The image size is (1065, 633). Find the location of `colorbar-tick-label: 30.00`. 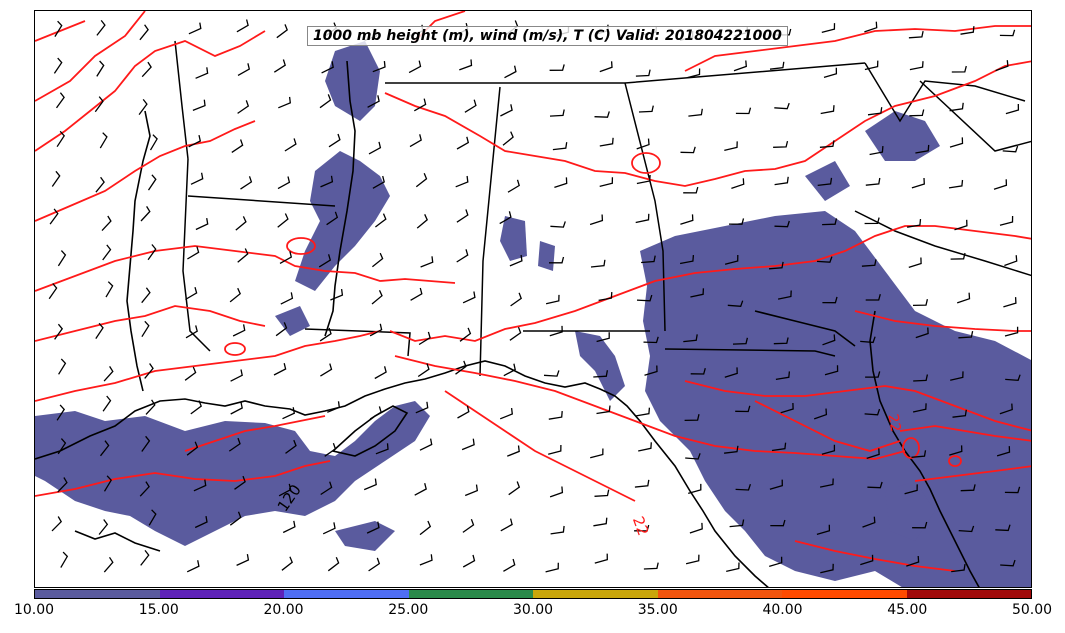

colorbar-tick-label: 30.00 is located at coordinates (533, 610).